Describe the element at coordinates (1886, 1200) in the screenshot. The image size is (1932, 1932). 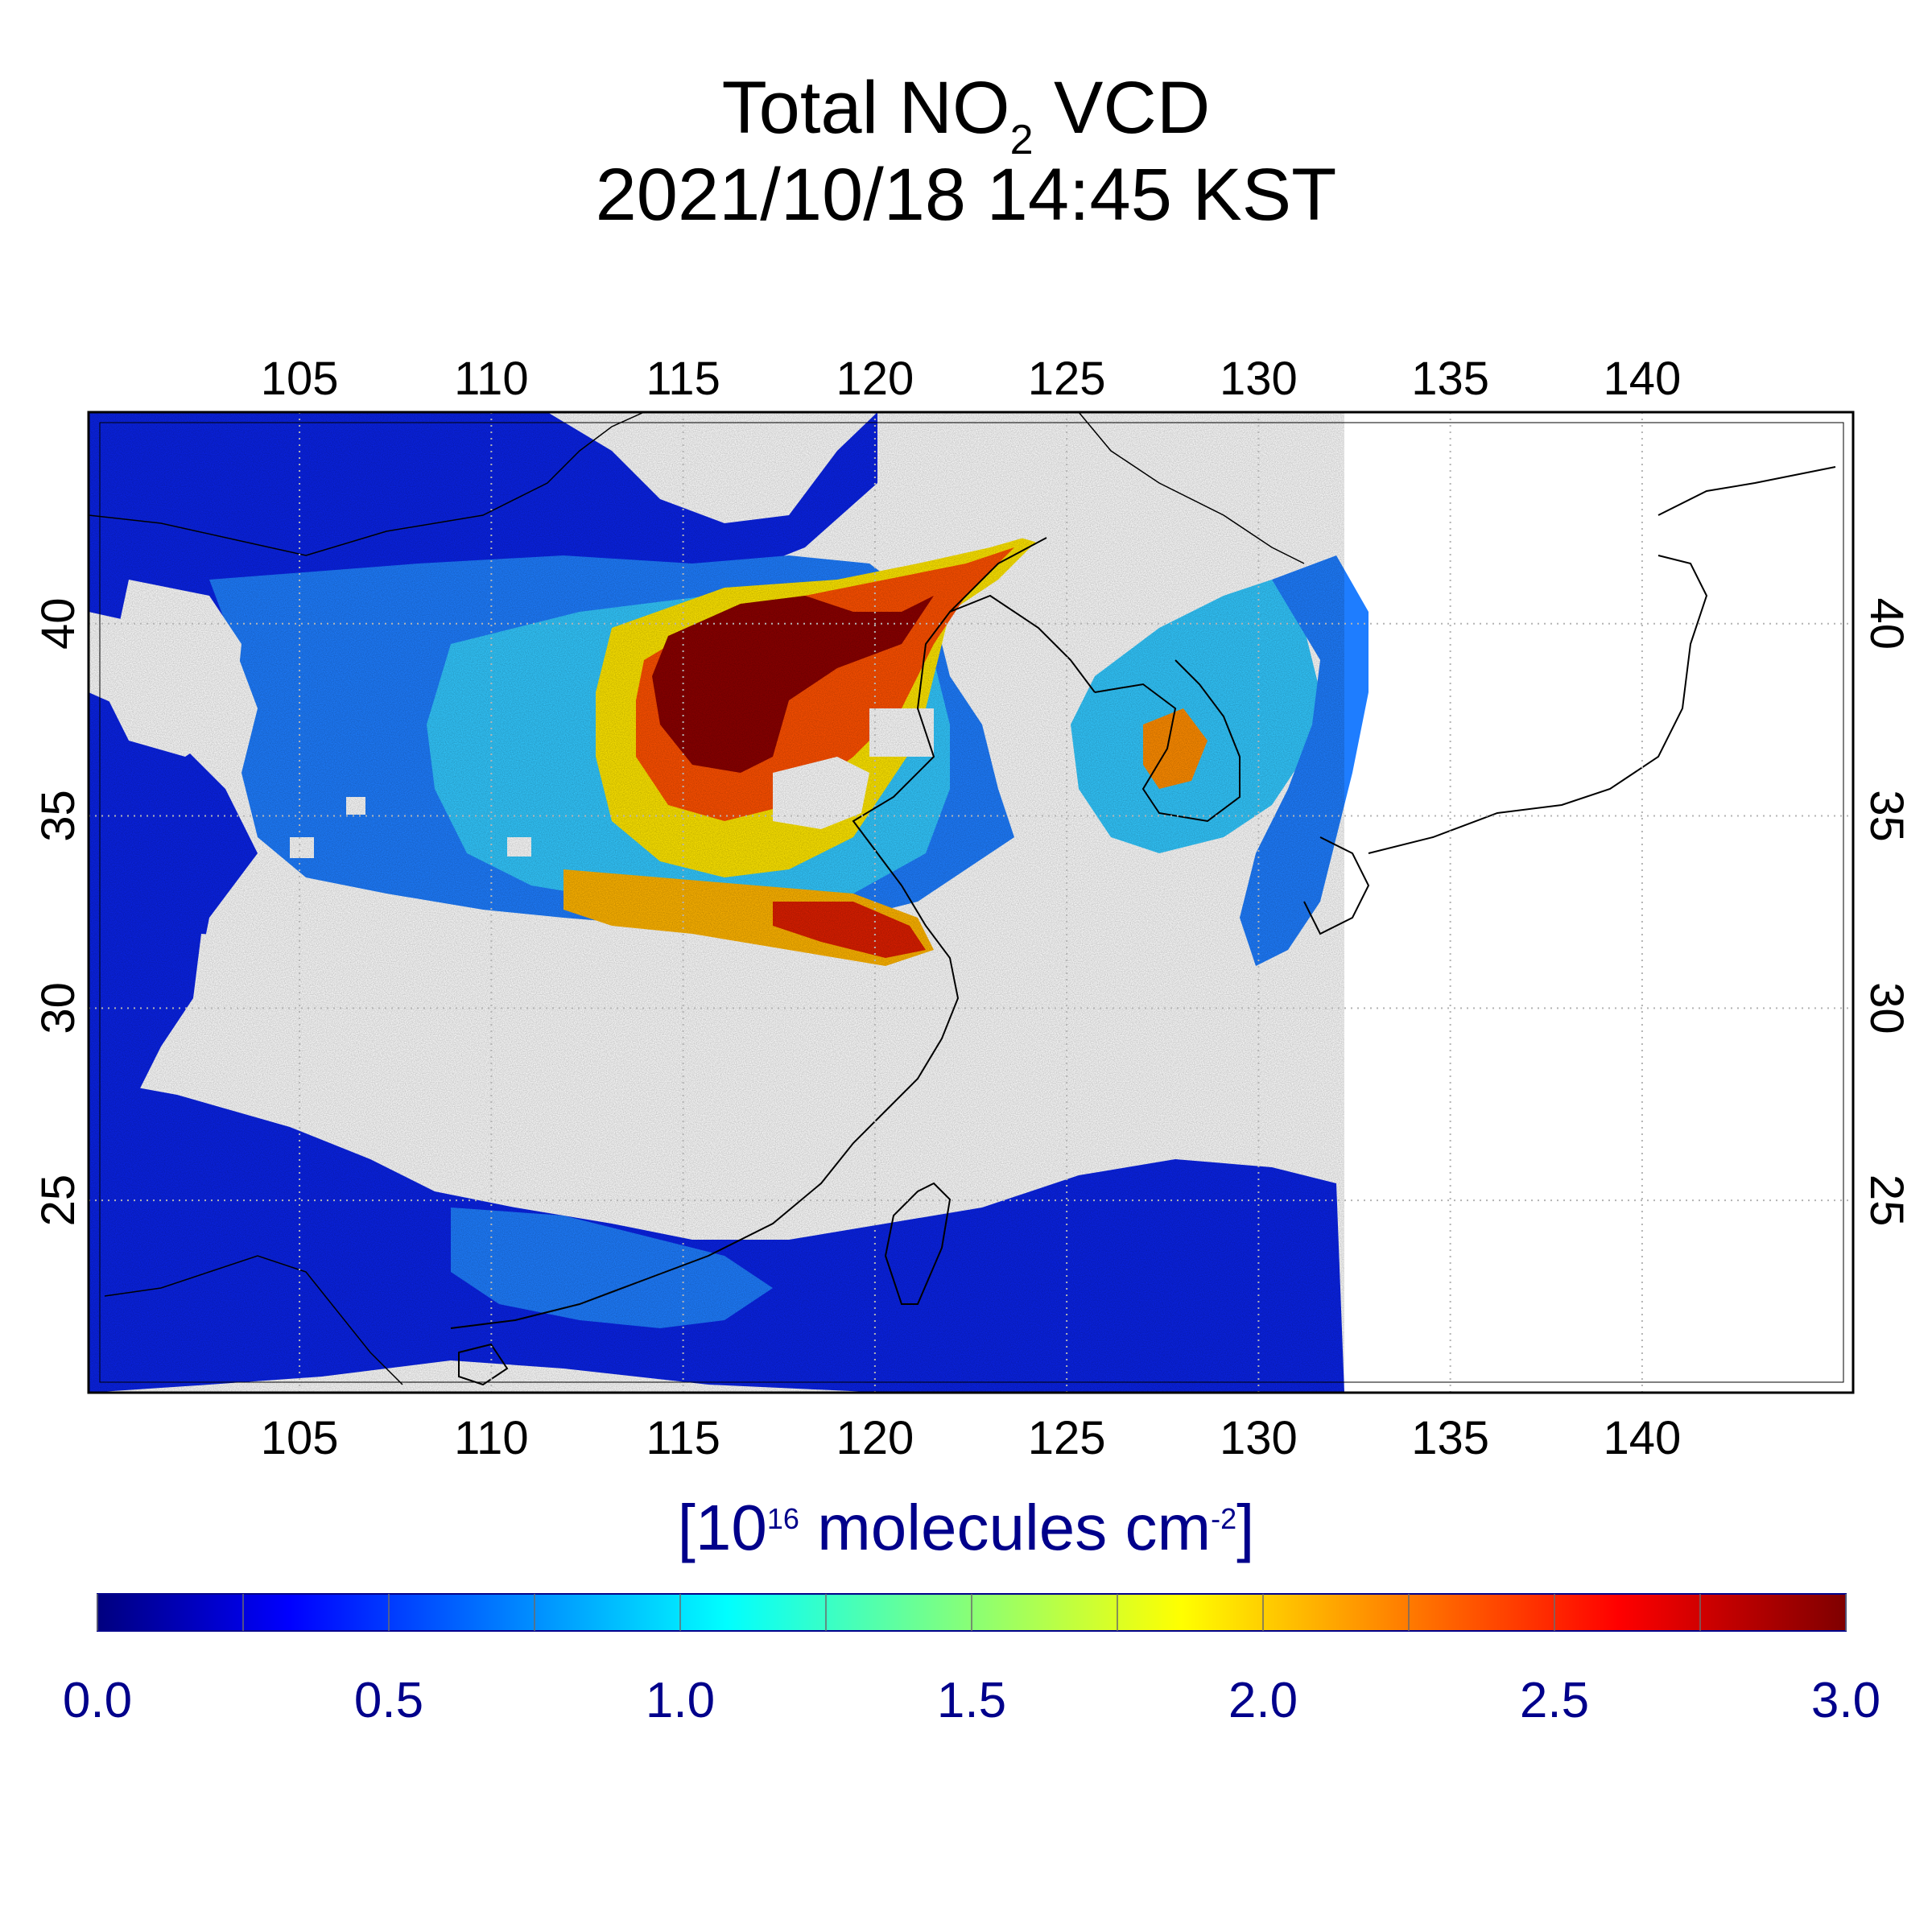
I see `lat-tick-label-right: 25` at that location.